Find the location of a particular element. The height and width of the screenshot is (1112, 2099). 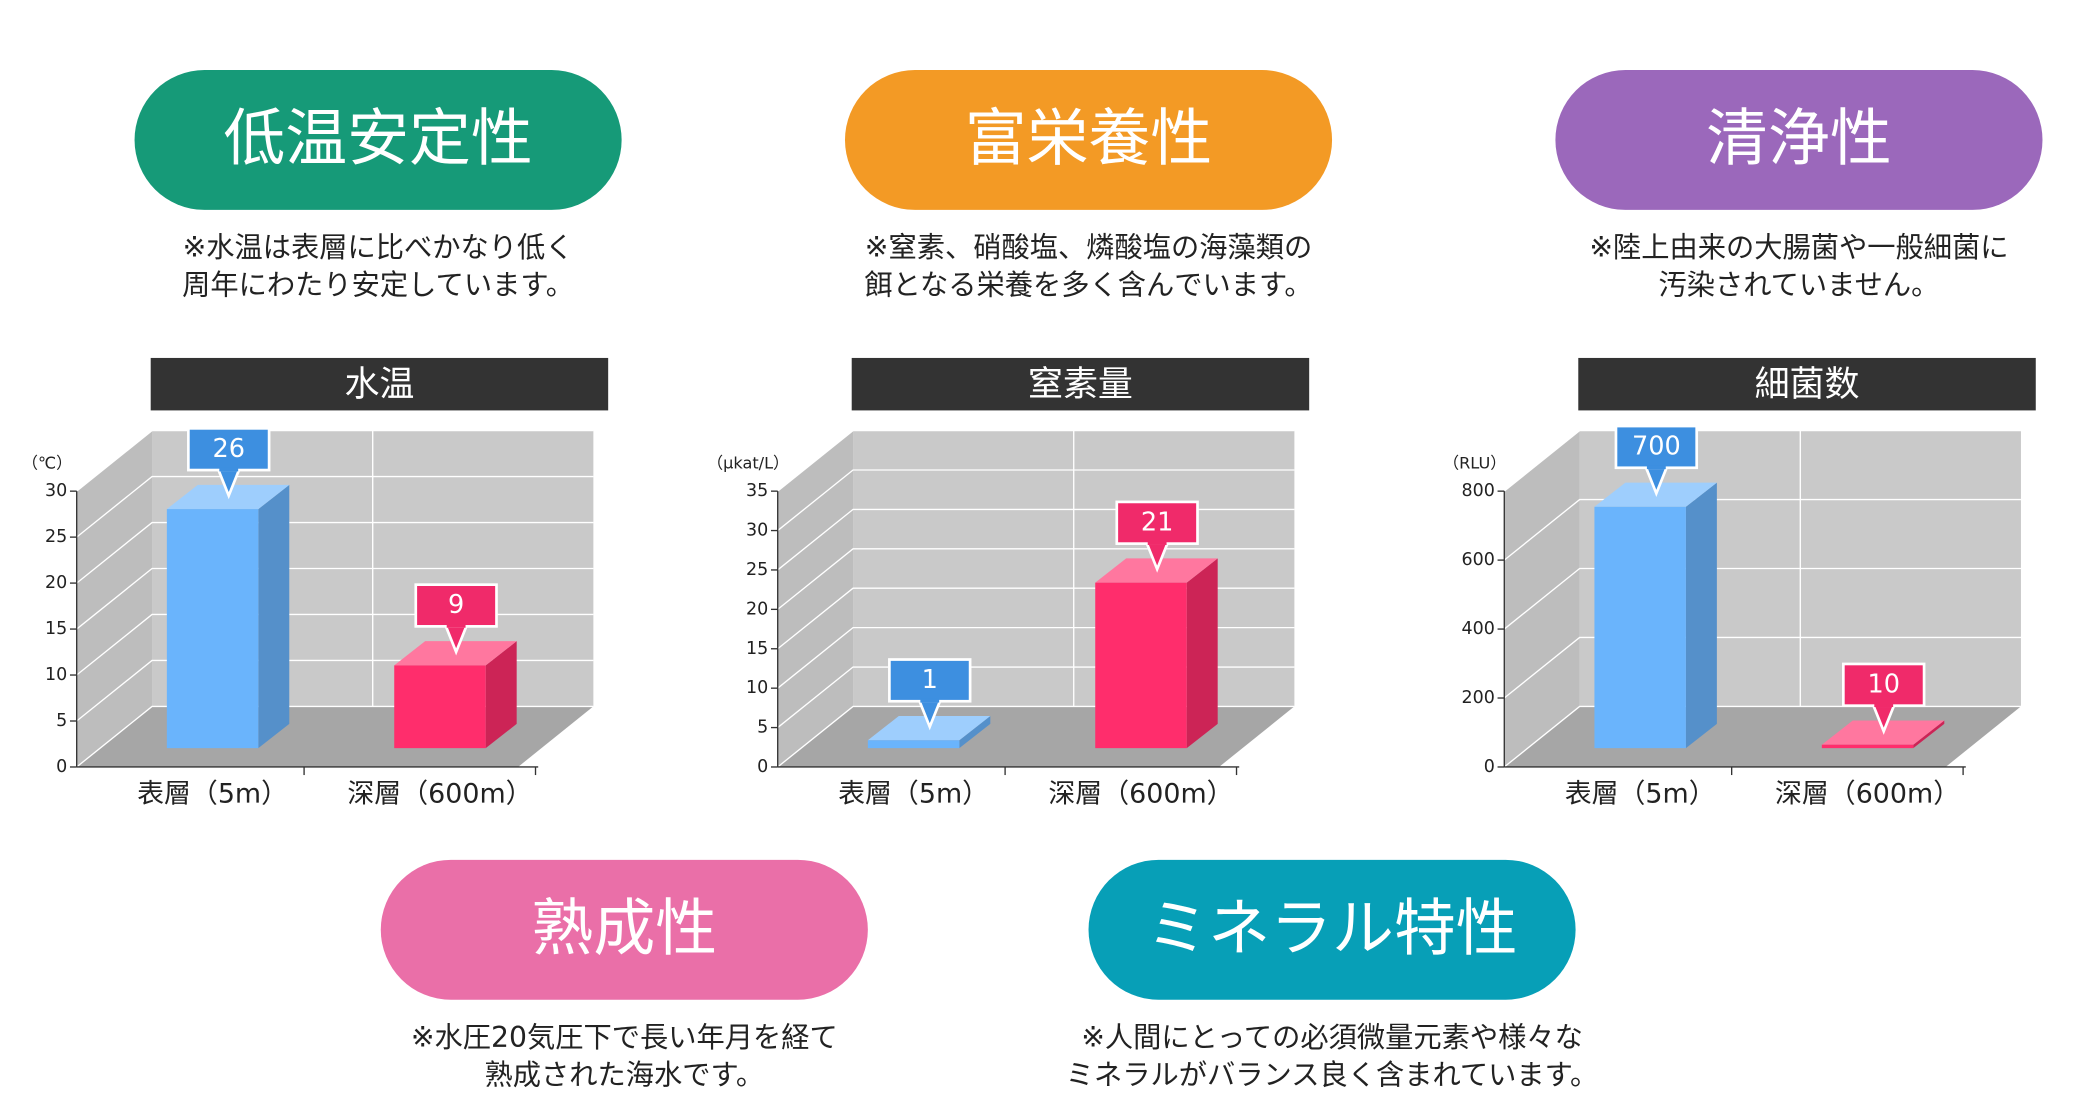

feature-label: 富栄養性 is located at coordinates (1089, 139).